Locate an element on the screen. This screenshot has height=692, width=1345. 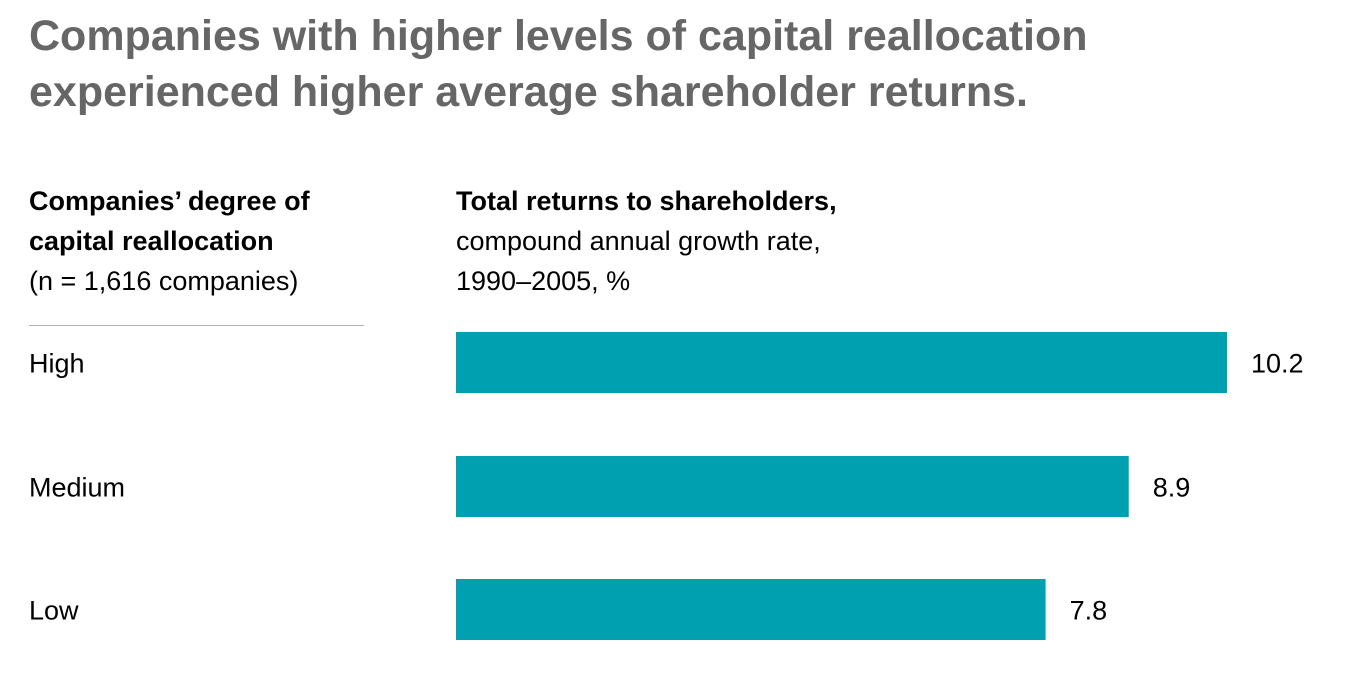
category-header-line-1: Companies’ degree of is located at coordinates (169, 201).